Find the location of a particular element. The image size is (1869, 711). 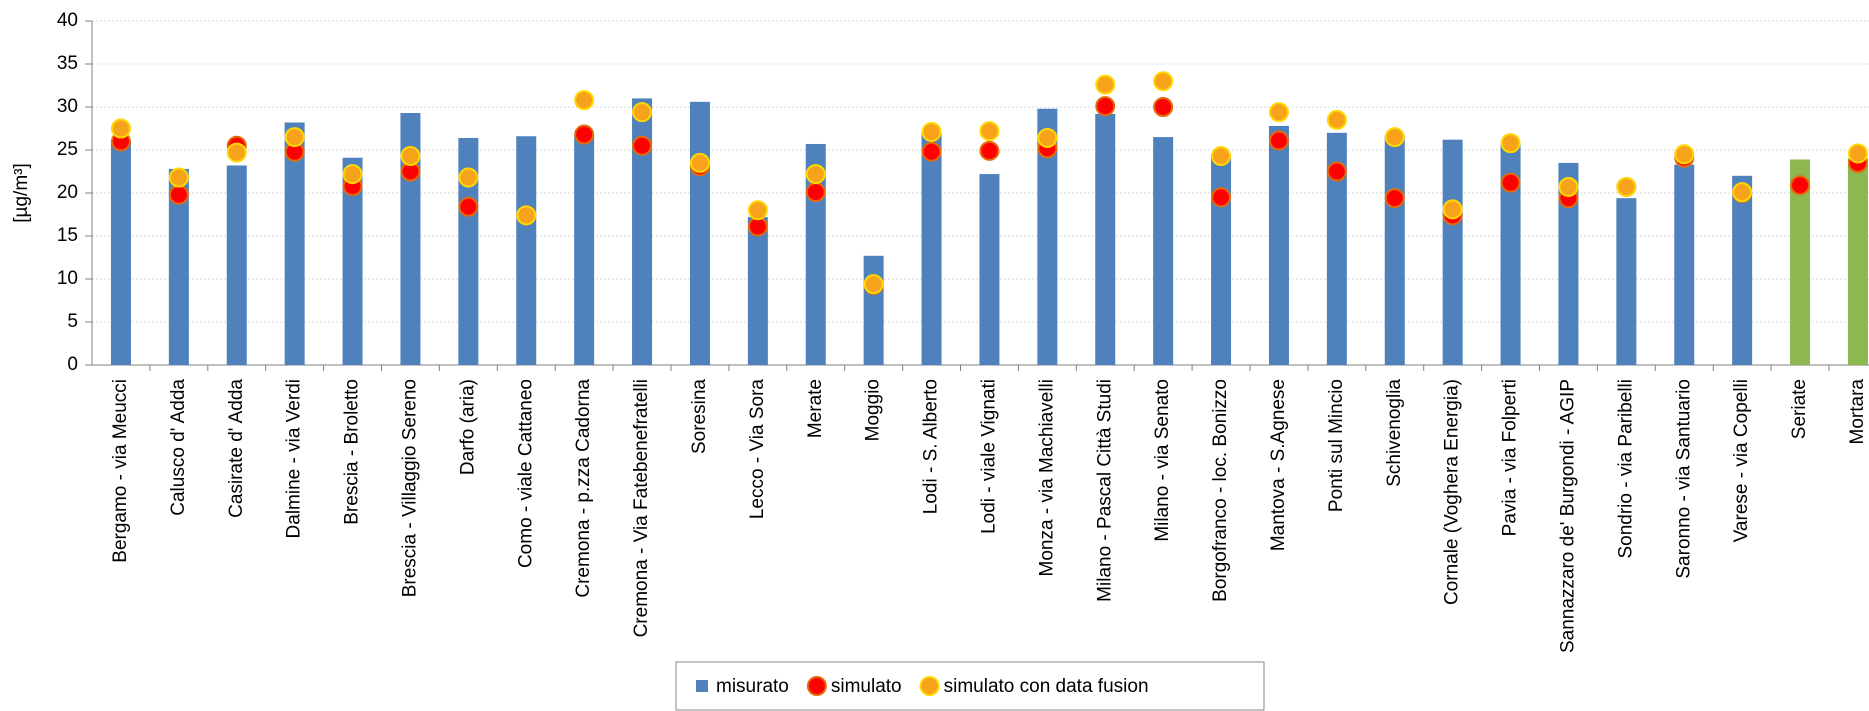

x-tick-label: Mantova - S.Agnese is located at coordinates (1278, 465).